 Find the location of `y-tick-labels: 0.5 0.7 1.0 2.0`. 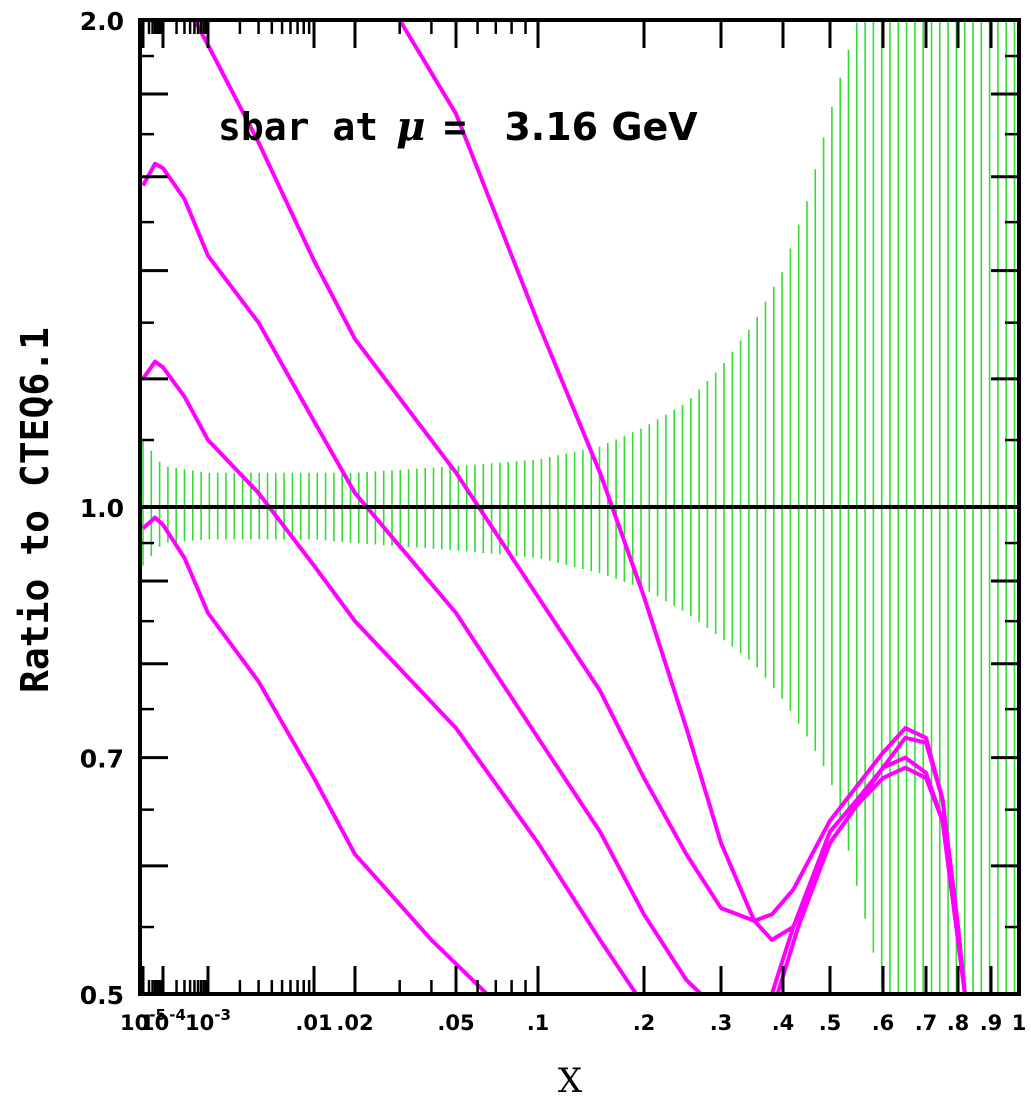

y-tick-labels: 0.5 0.7 1.0 2.0 is located at coordinates (102, 508).